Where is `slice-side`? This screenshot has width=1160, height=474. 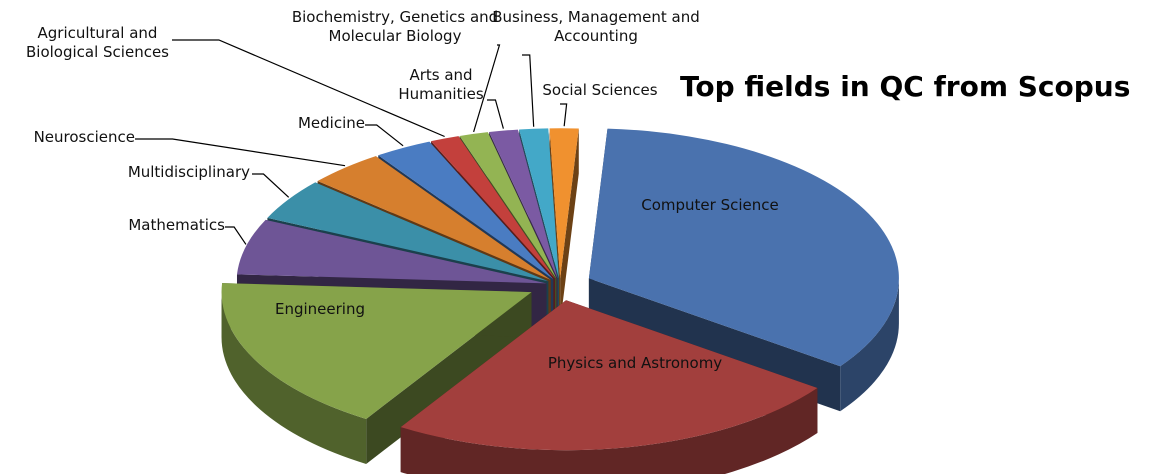 slice-side is located at coordinates (569, 226).